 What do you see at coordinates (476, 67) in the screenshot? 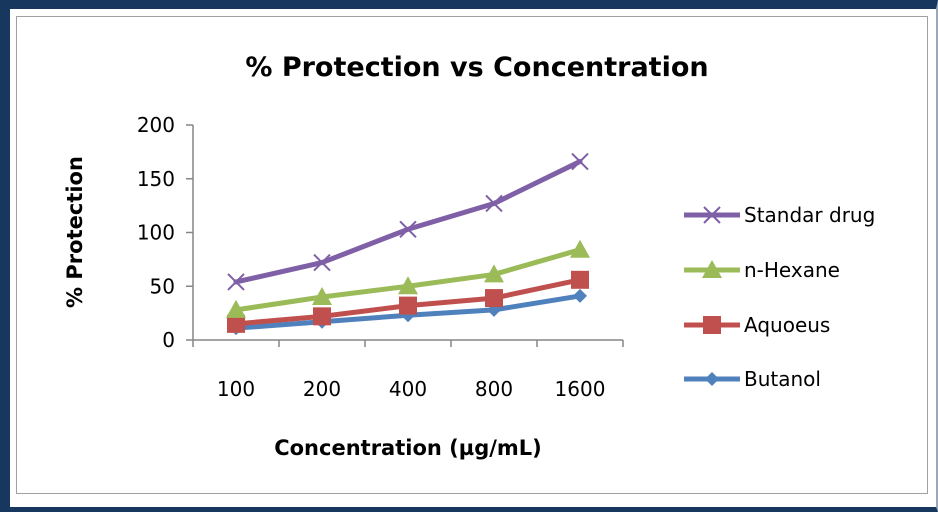
I see `chart-title: % Protection vs Concentration` at bounding box center [476, 67].